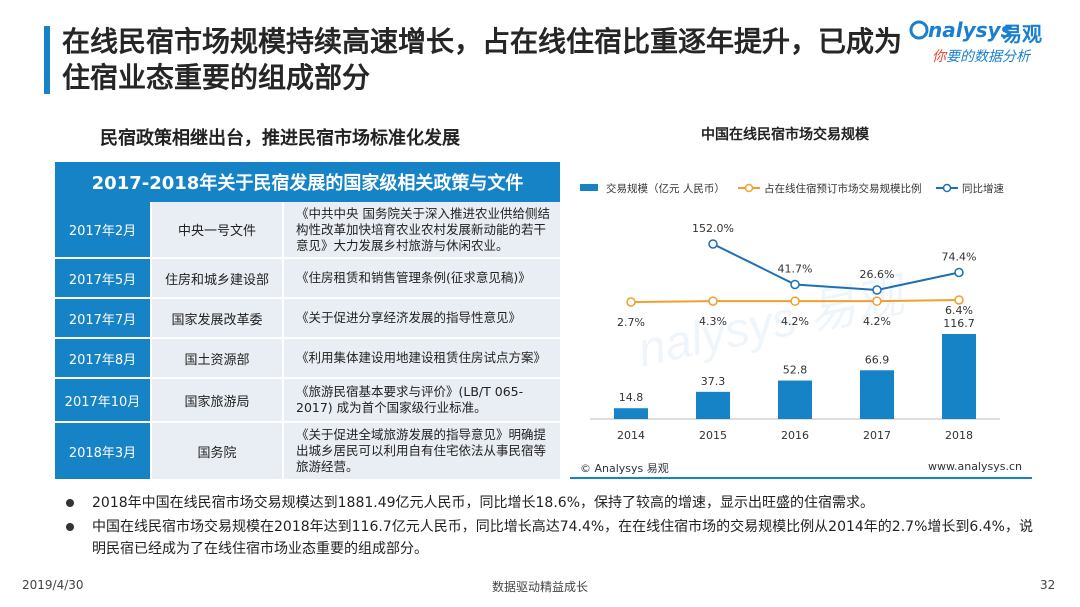 This screenshot has height=607, width=1080. I want to click on x-tick-2015: 2015, so click(713, 435).